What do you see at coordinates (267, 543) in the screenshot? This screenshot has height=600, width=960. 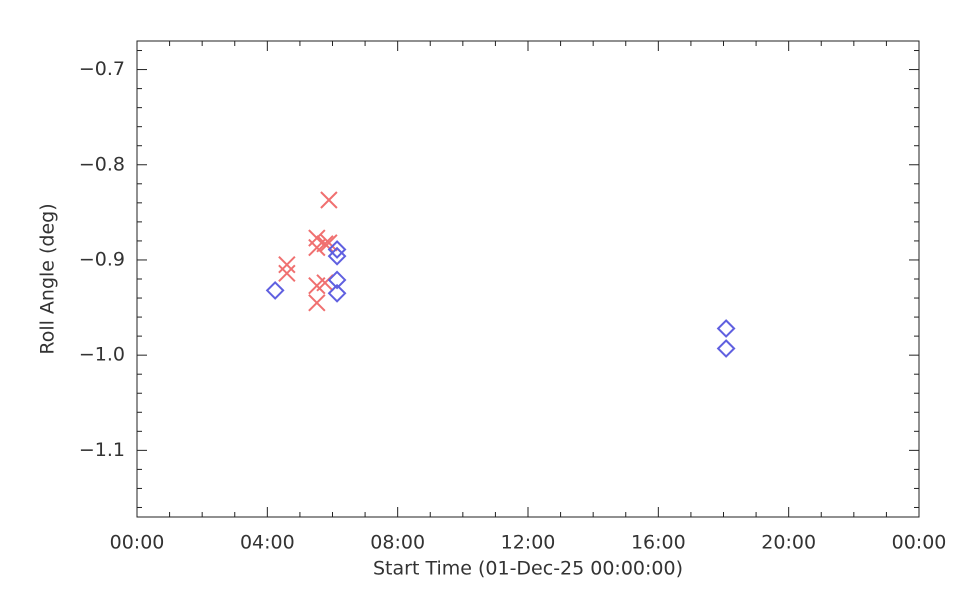 I see `x-tick-label: 04:00` at bounding box center [267, 543].